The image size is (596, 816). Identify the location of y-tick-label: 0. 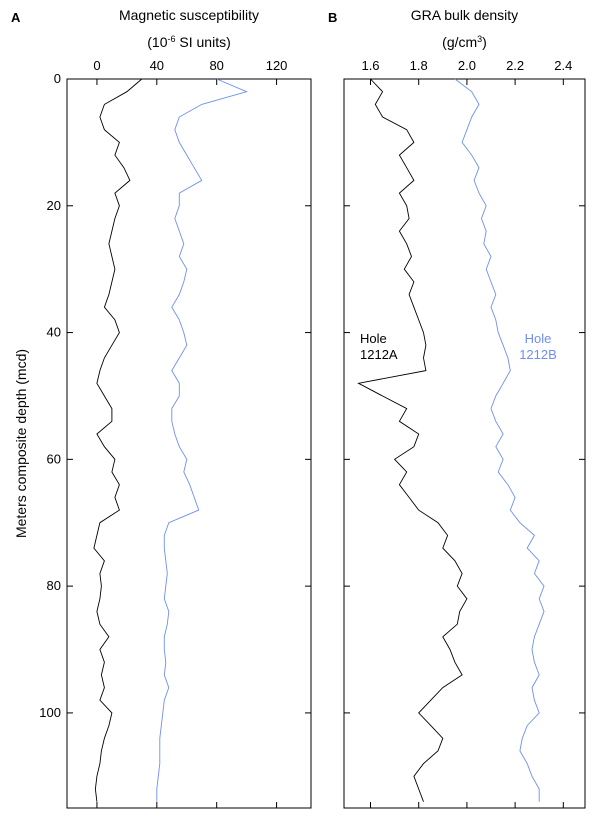
(57, 78).